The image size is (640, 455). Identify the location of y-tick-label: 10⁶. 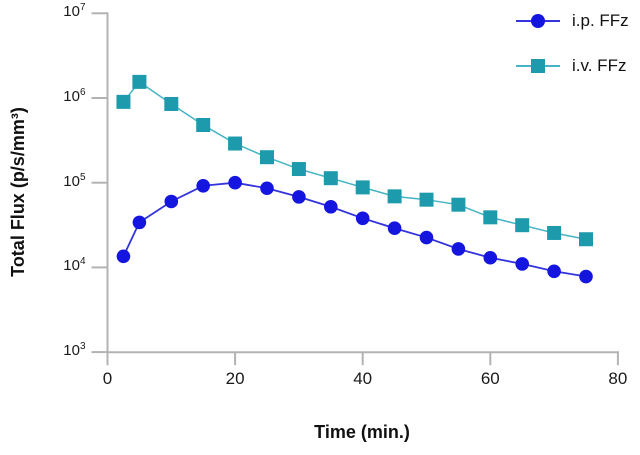
(74, 96).